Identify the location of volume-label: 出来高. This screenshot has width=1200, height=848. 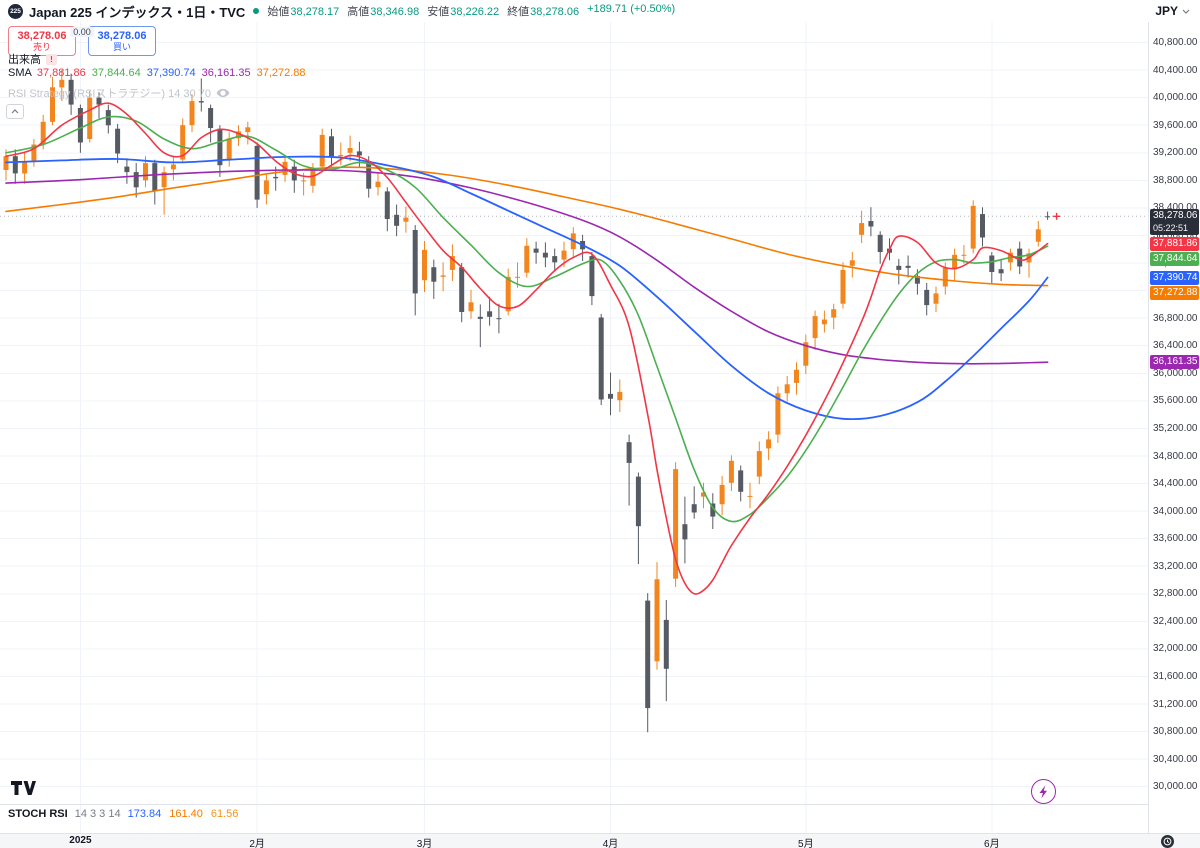
(24, 60).